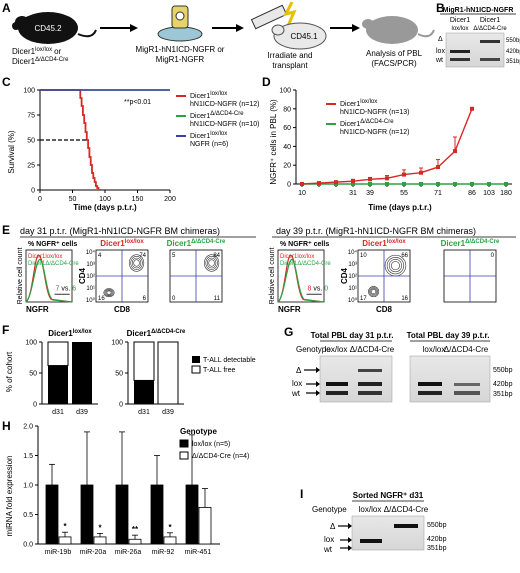 Image resolution: width=520 pixels, height=573 pixels. What do you see at coordinates (472, 193) in the screenshot?
I see `d-xtick-label: 86` at bounding box center [472, 193].